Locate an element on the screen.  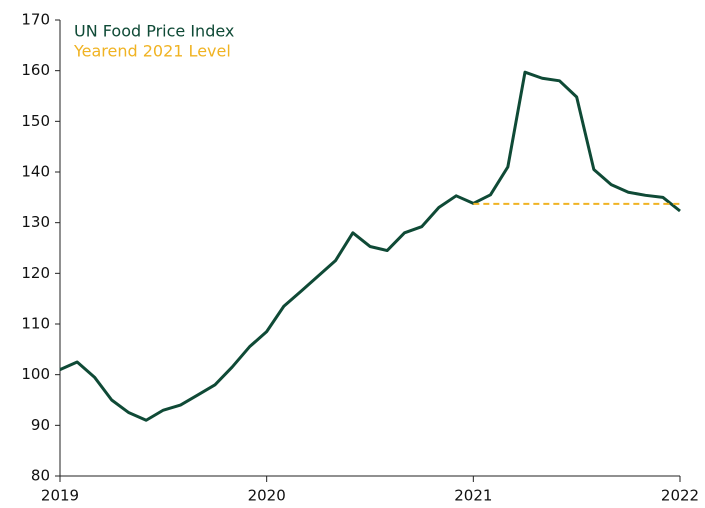
legend-entry: UN Food Price Index is located at coordinates (154, 31).